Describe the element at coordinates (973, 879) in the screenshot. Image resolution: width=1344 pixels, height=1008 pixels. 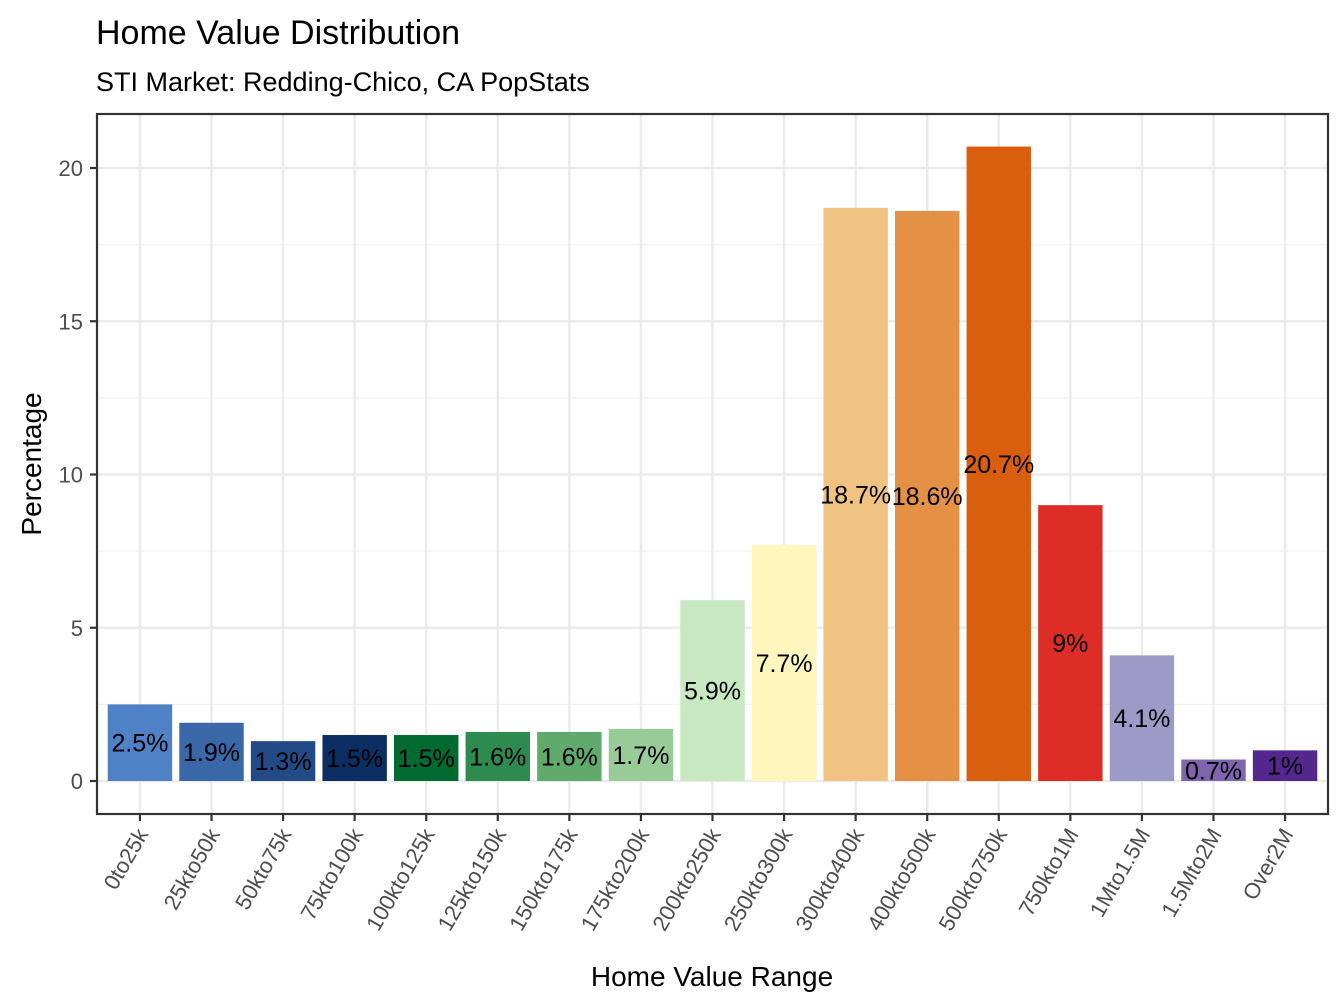
I see `x-tick-label: 500kto750k` at that location.